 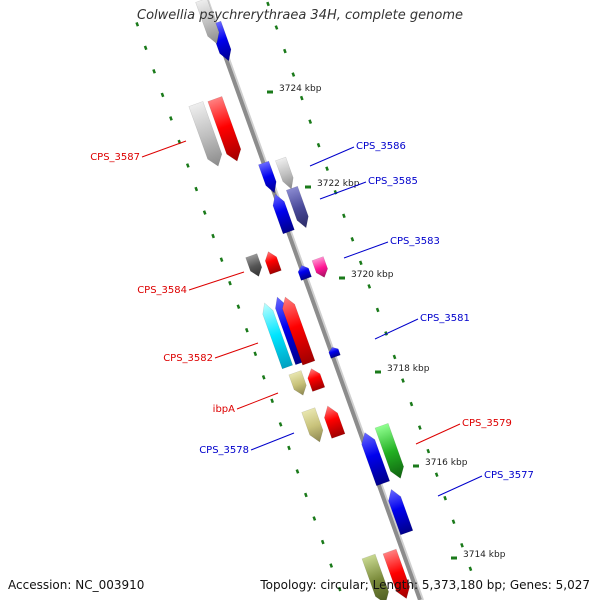 What do you see at coordinates (381, 146) in the screenshot?
I see `gene-label-cps_3586: CPS_3586` at bounding box center [381, 146].